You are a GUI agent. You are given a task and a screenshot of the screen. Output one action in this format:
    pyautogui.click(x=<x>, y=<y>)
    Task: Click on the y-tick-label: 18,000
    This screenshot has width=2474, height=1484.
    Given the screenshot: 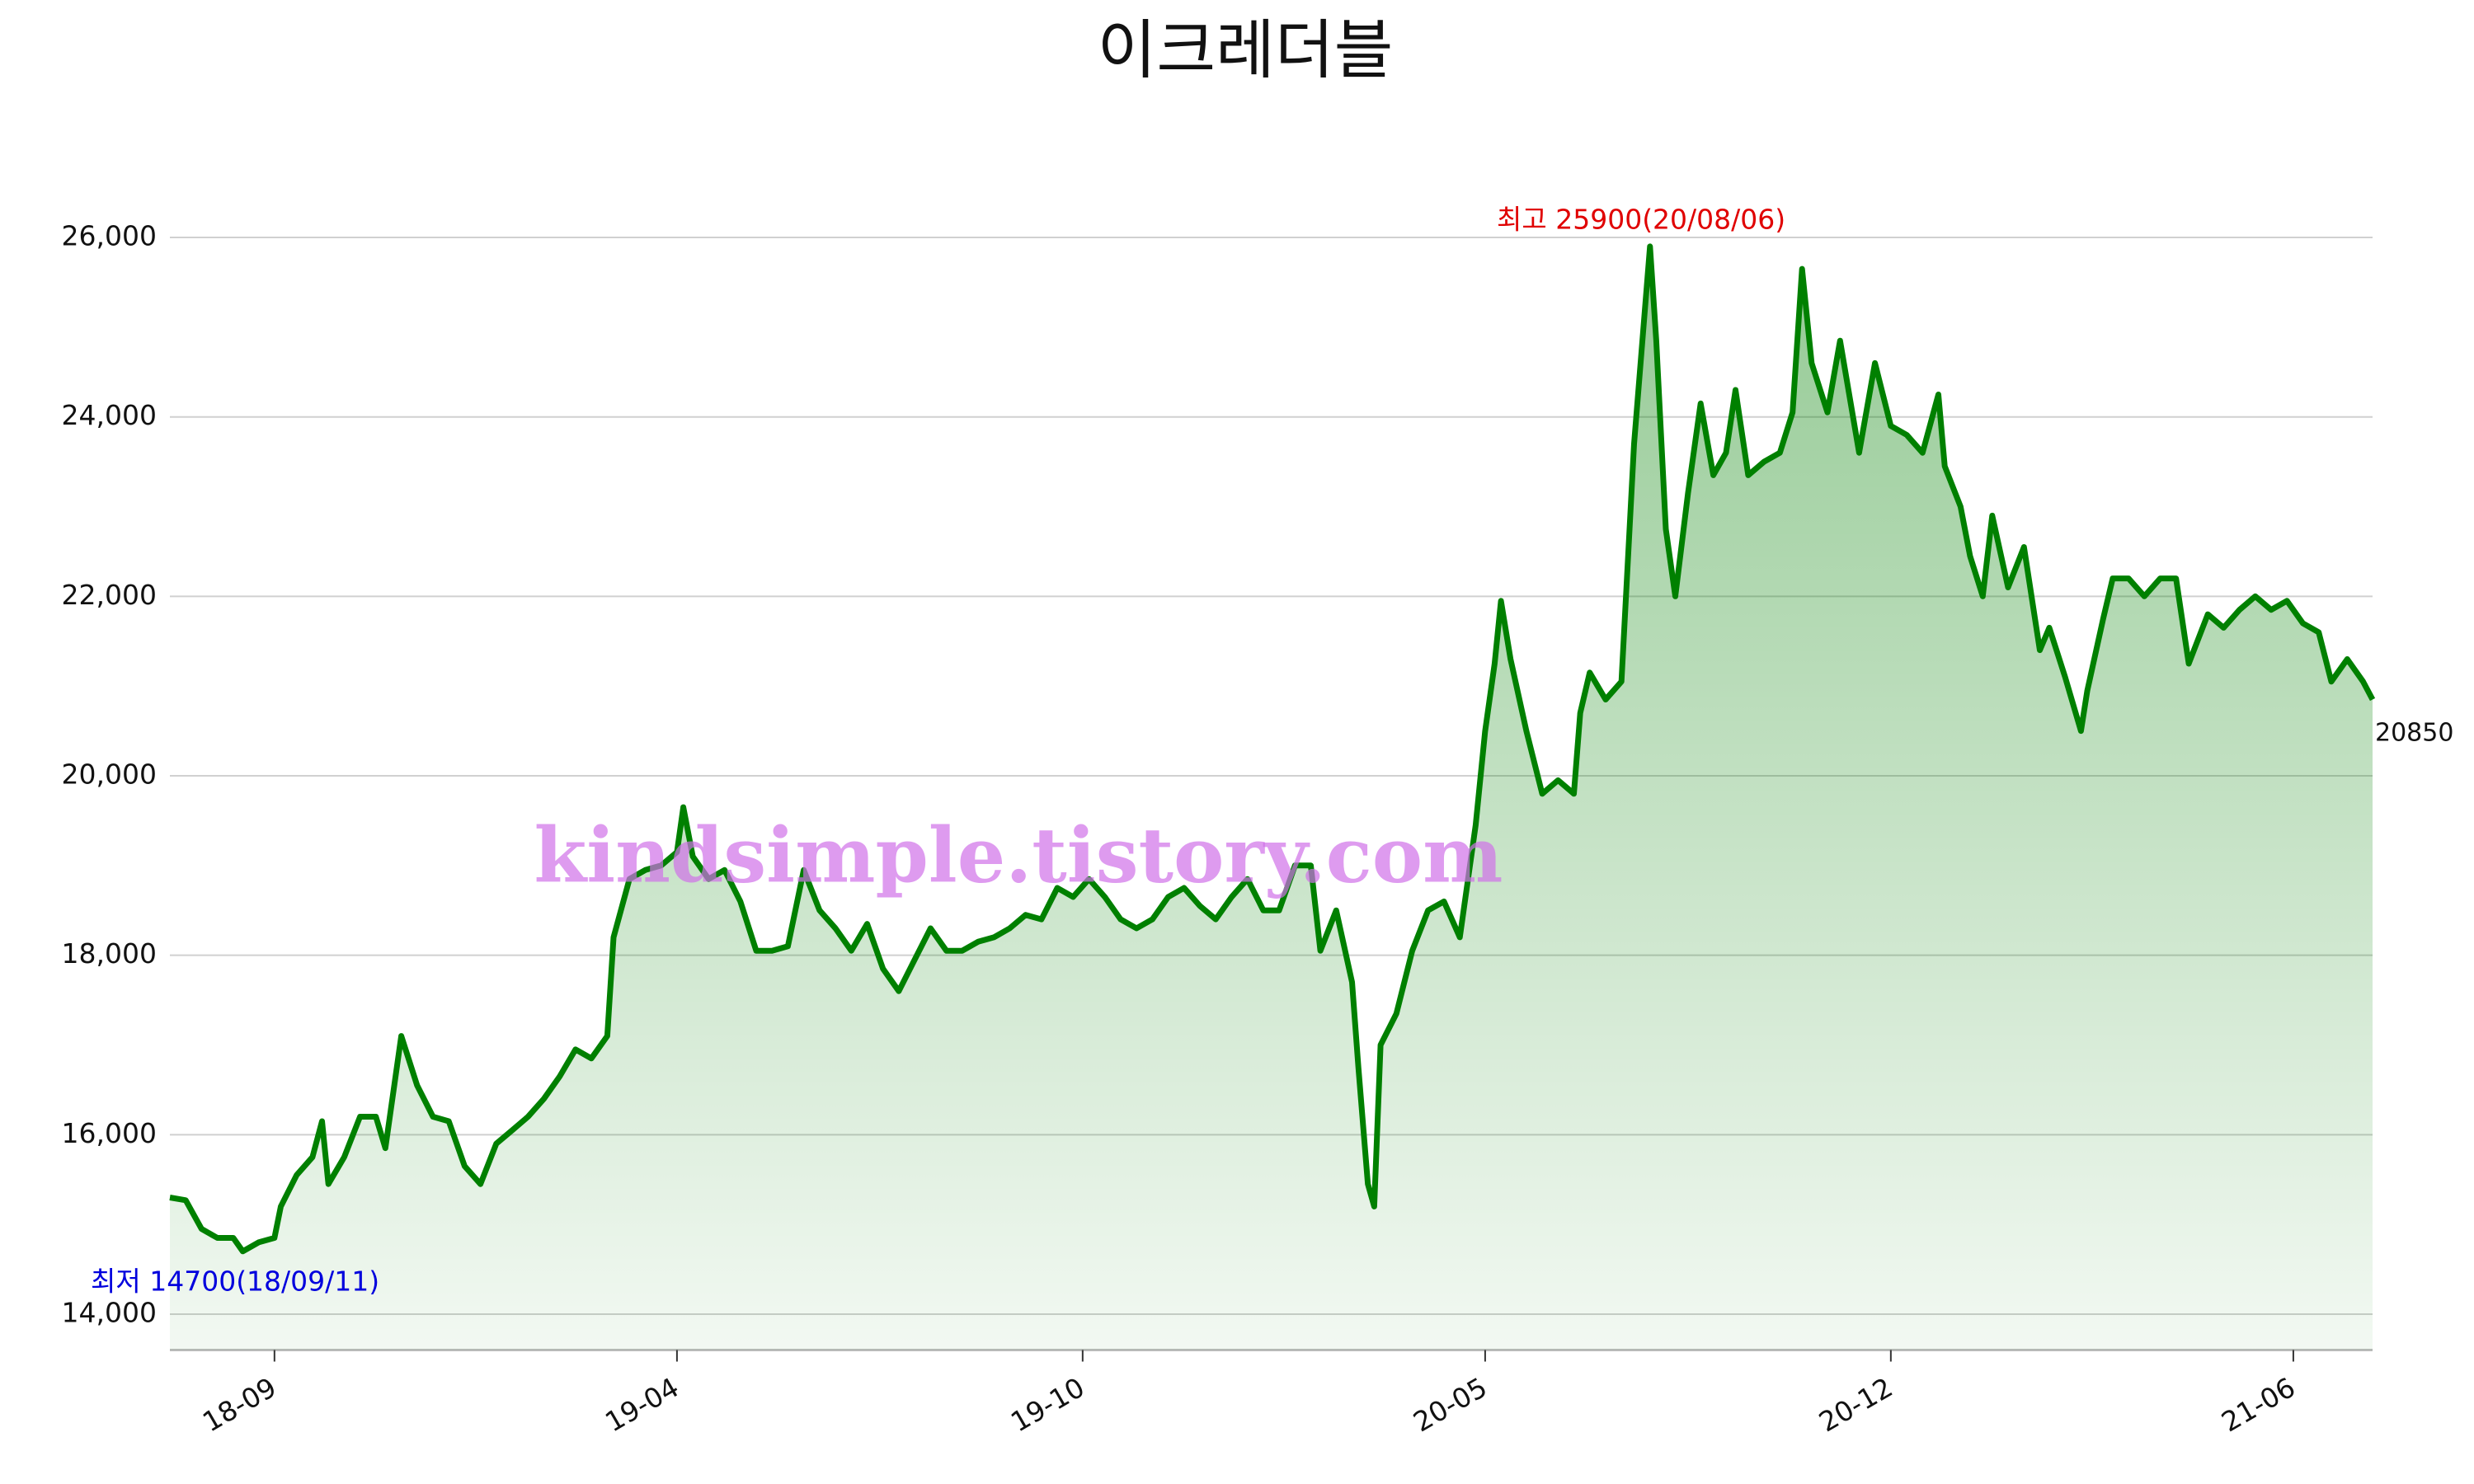 What is the action you would take?
    pyautogui.click(x=109, y=953)
    